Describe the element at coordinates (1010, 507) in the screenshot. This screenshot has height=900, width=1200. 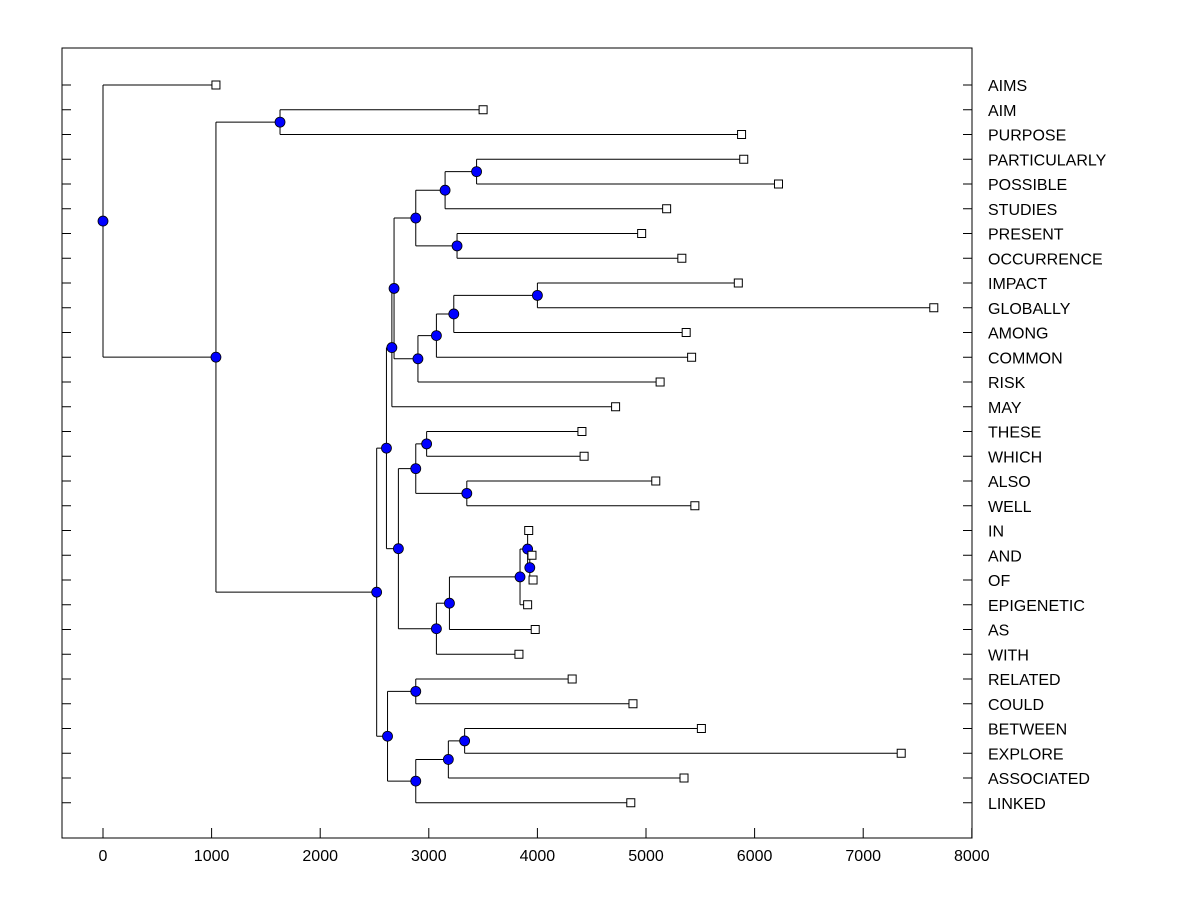
I see `leaf-label: WELL` at that location.